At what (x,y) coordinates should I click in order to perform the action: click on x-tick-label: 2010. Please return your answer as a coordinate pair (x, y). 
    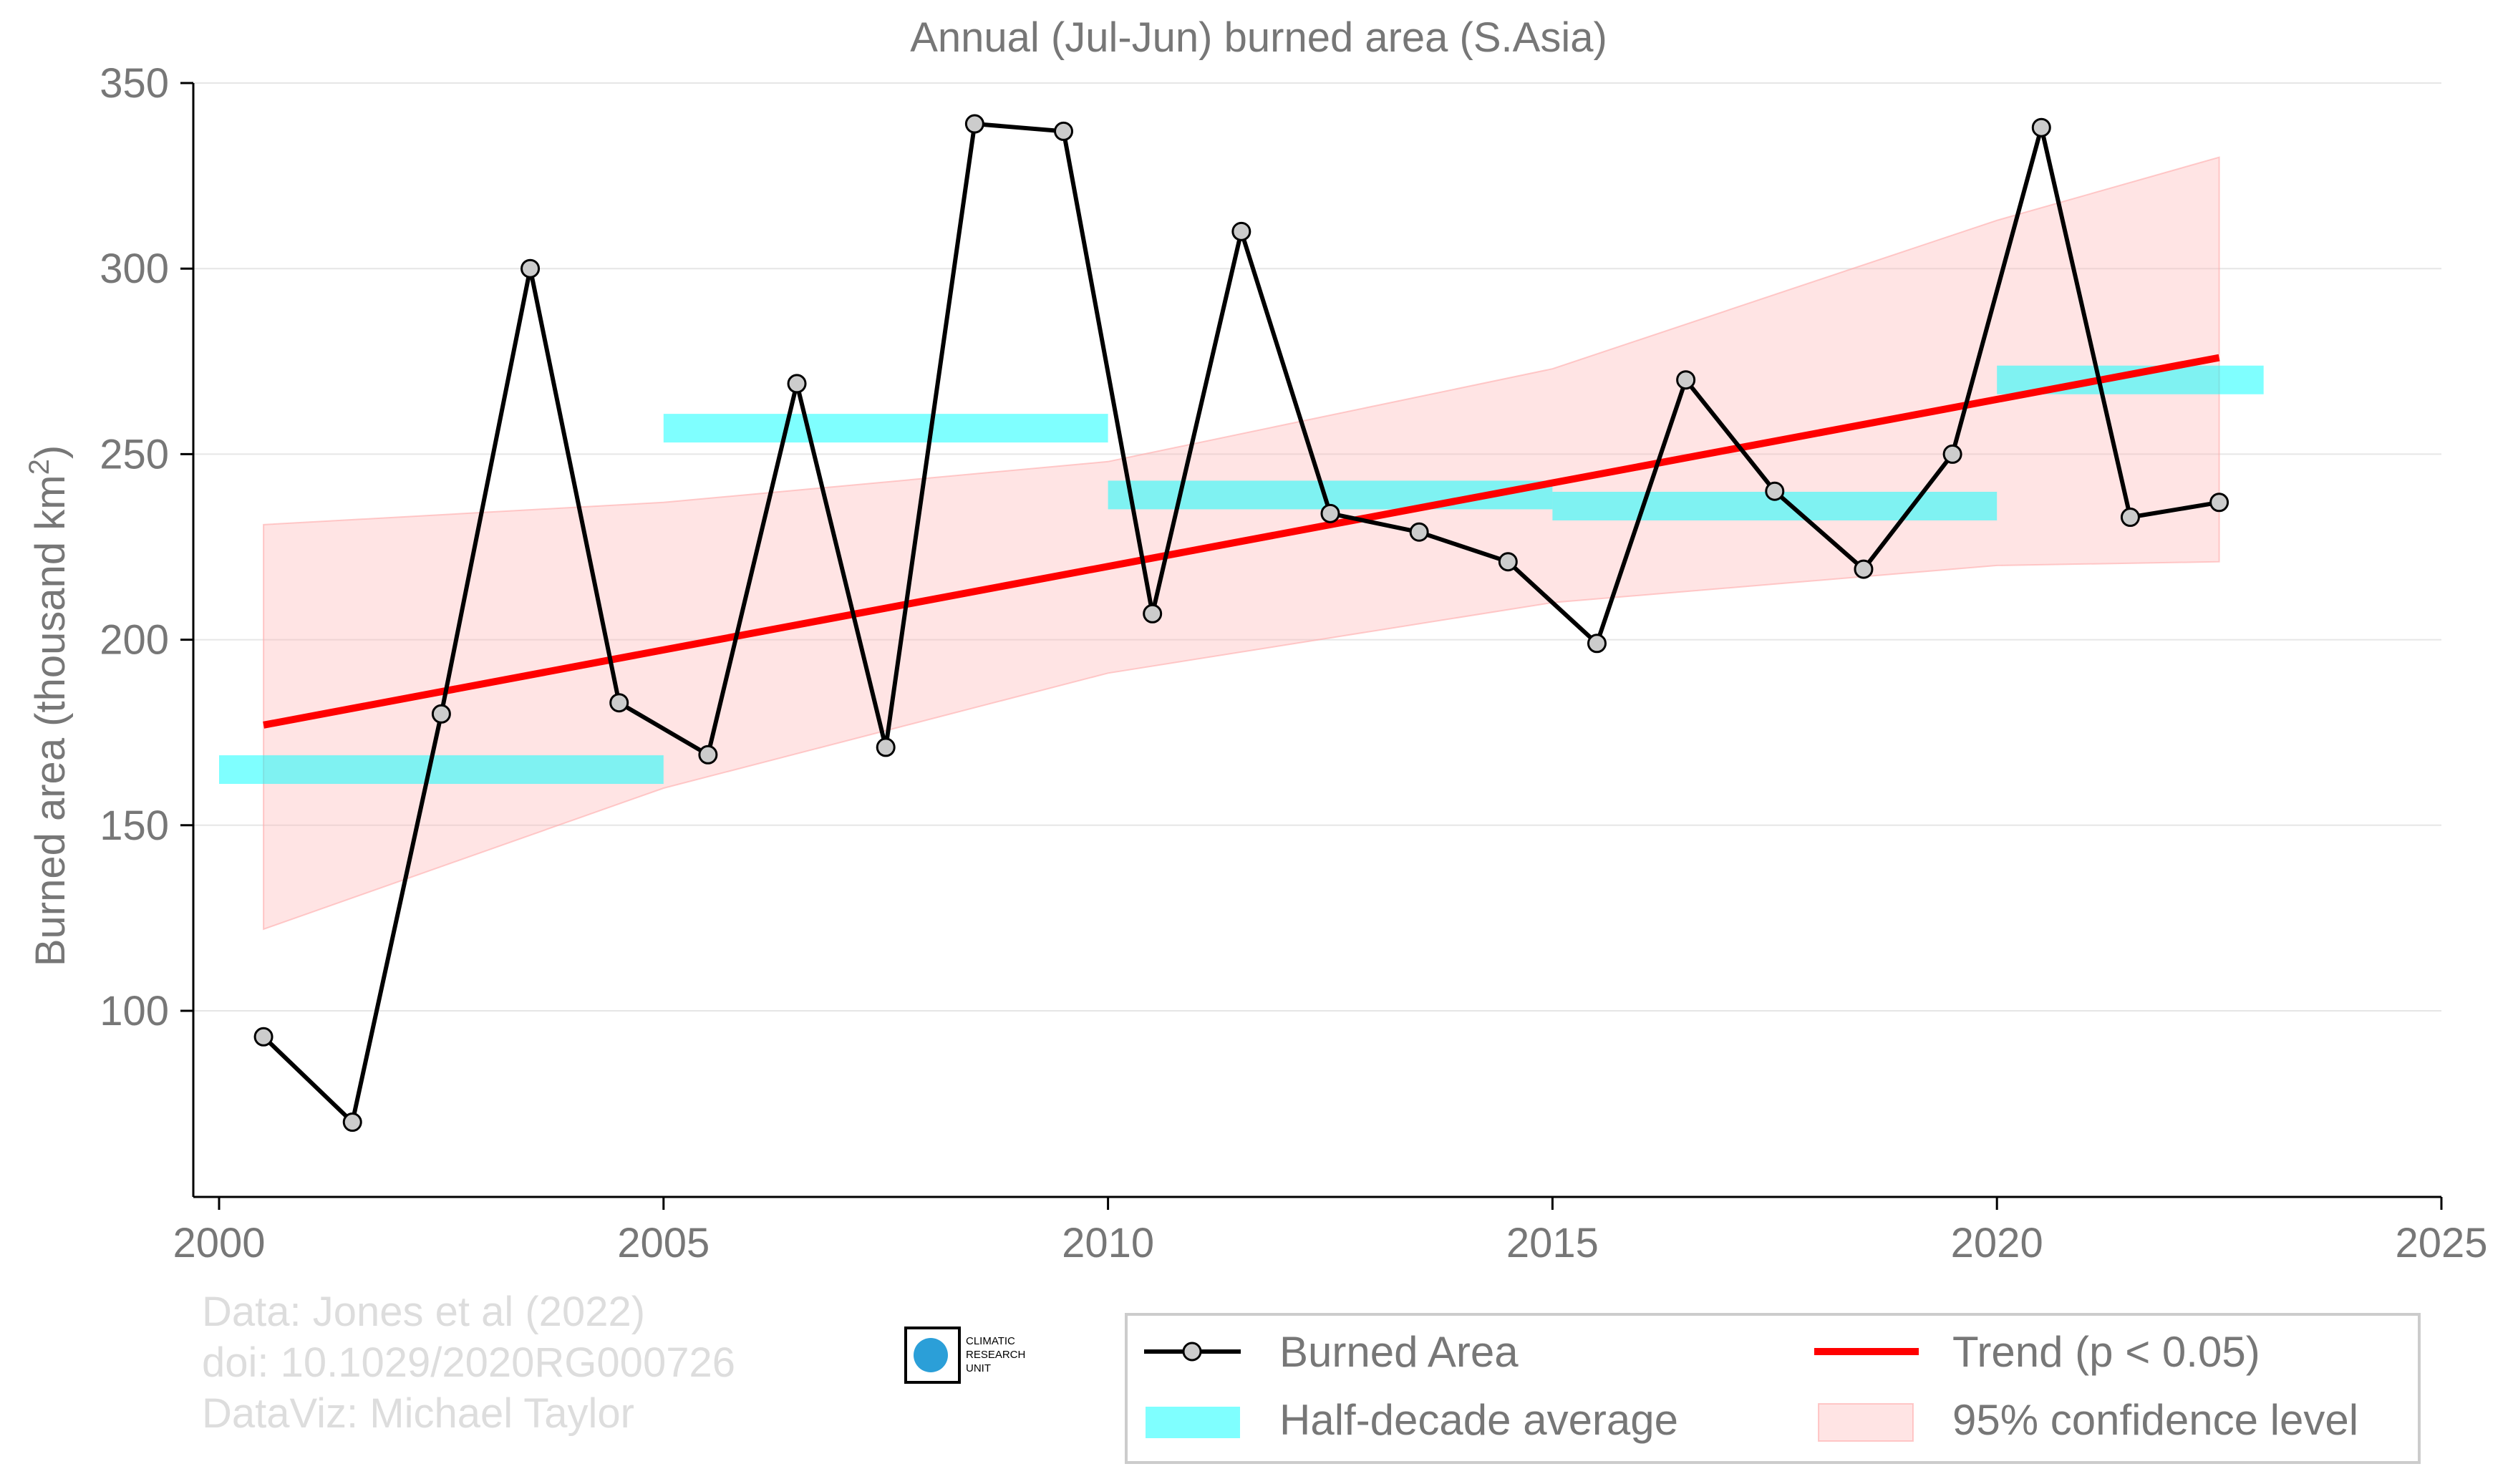
    Looking at the image, I should click on (1108, 1243).